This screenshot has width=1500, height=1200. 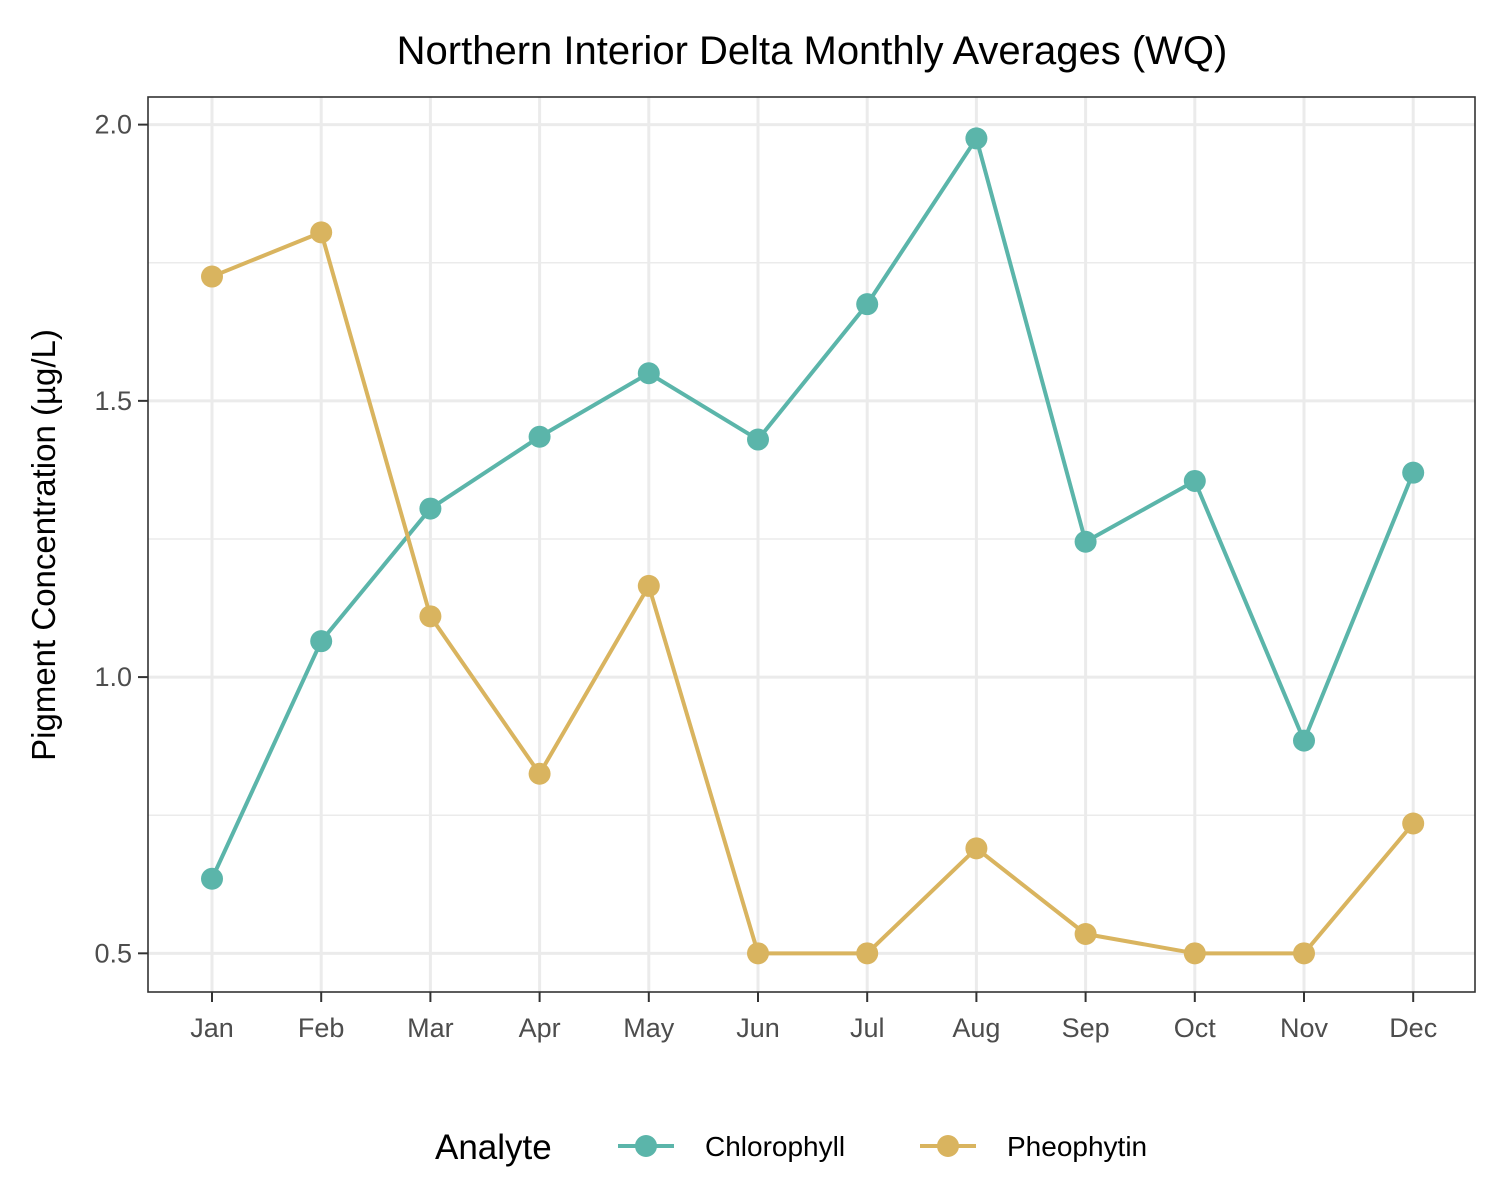 What do you see at coordinates (212, 1028) in the screenshot?
I see `x-tick-label: Jan` at bounding box center [212, 1028].